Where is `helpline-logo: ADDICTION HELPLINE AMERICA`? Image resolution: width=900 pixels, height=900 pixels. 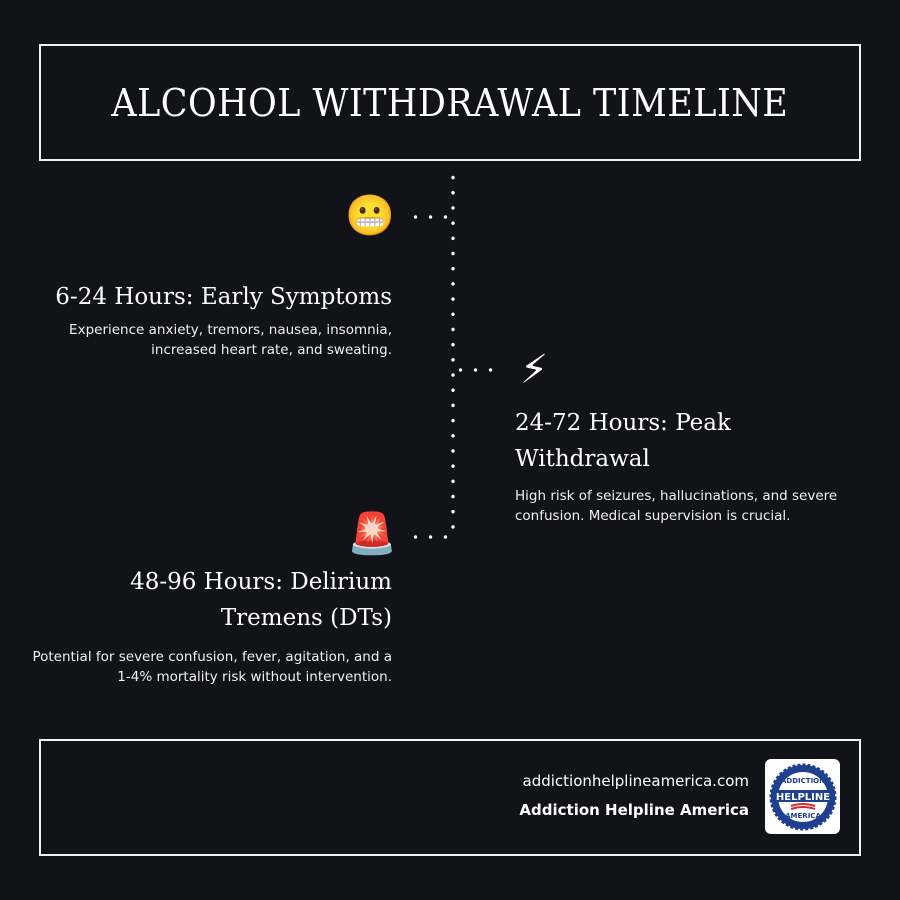 helpline-logo: ADDICTION HELPLINE AMERICA is located at coordinates (802, 796).